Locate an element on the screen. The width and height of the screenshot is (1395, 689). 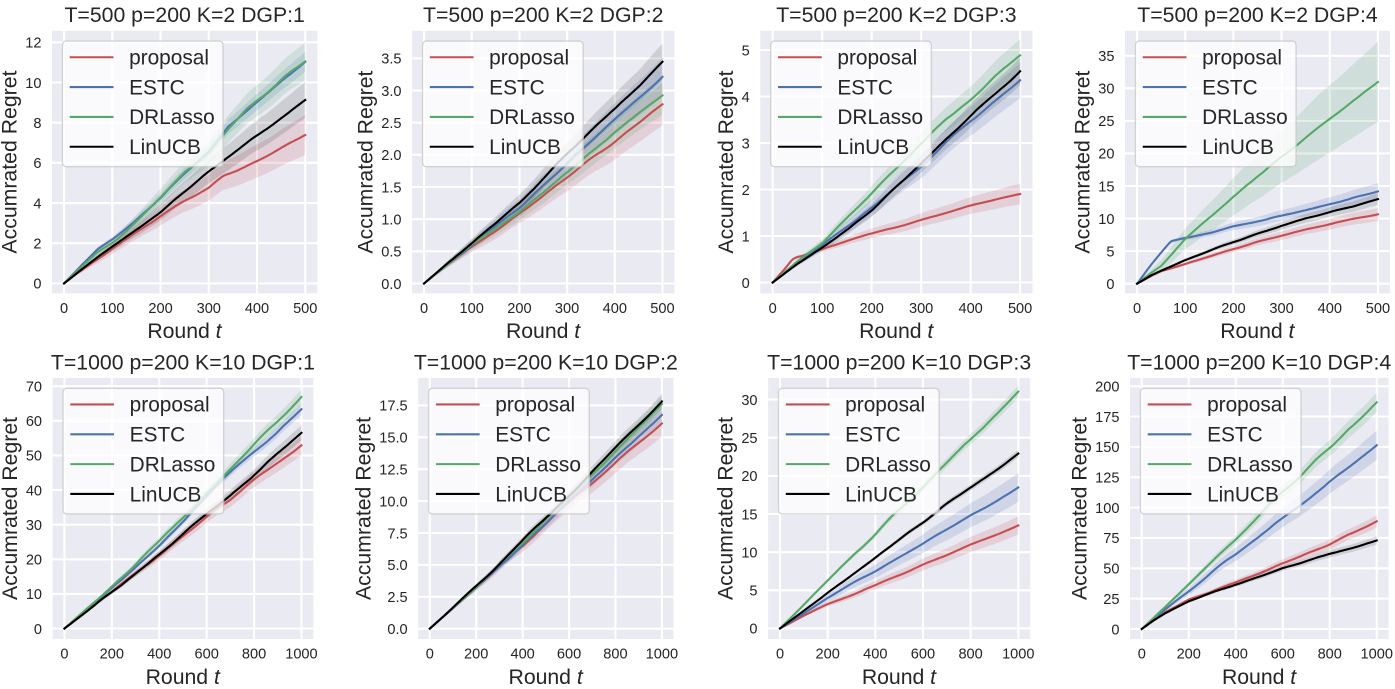
svg-text: 5.0 is located at coordinates (397, 566).